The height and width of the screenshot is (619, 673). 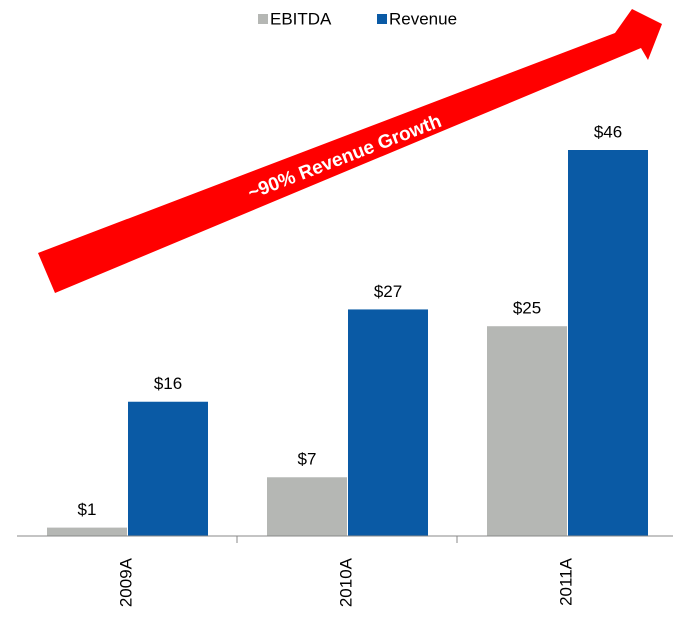 I want to click on x-tick-label: 2011A, so click(x=565, y=581).